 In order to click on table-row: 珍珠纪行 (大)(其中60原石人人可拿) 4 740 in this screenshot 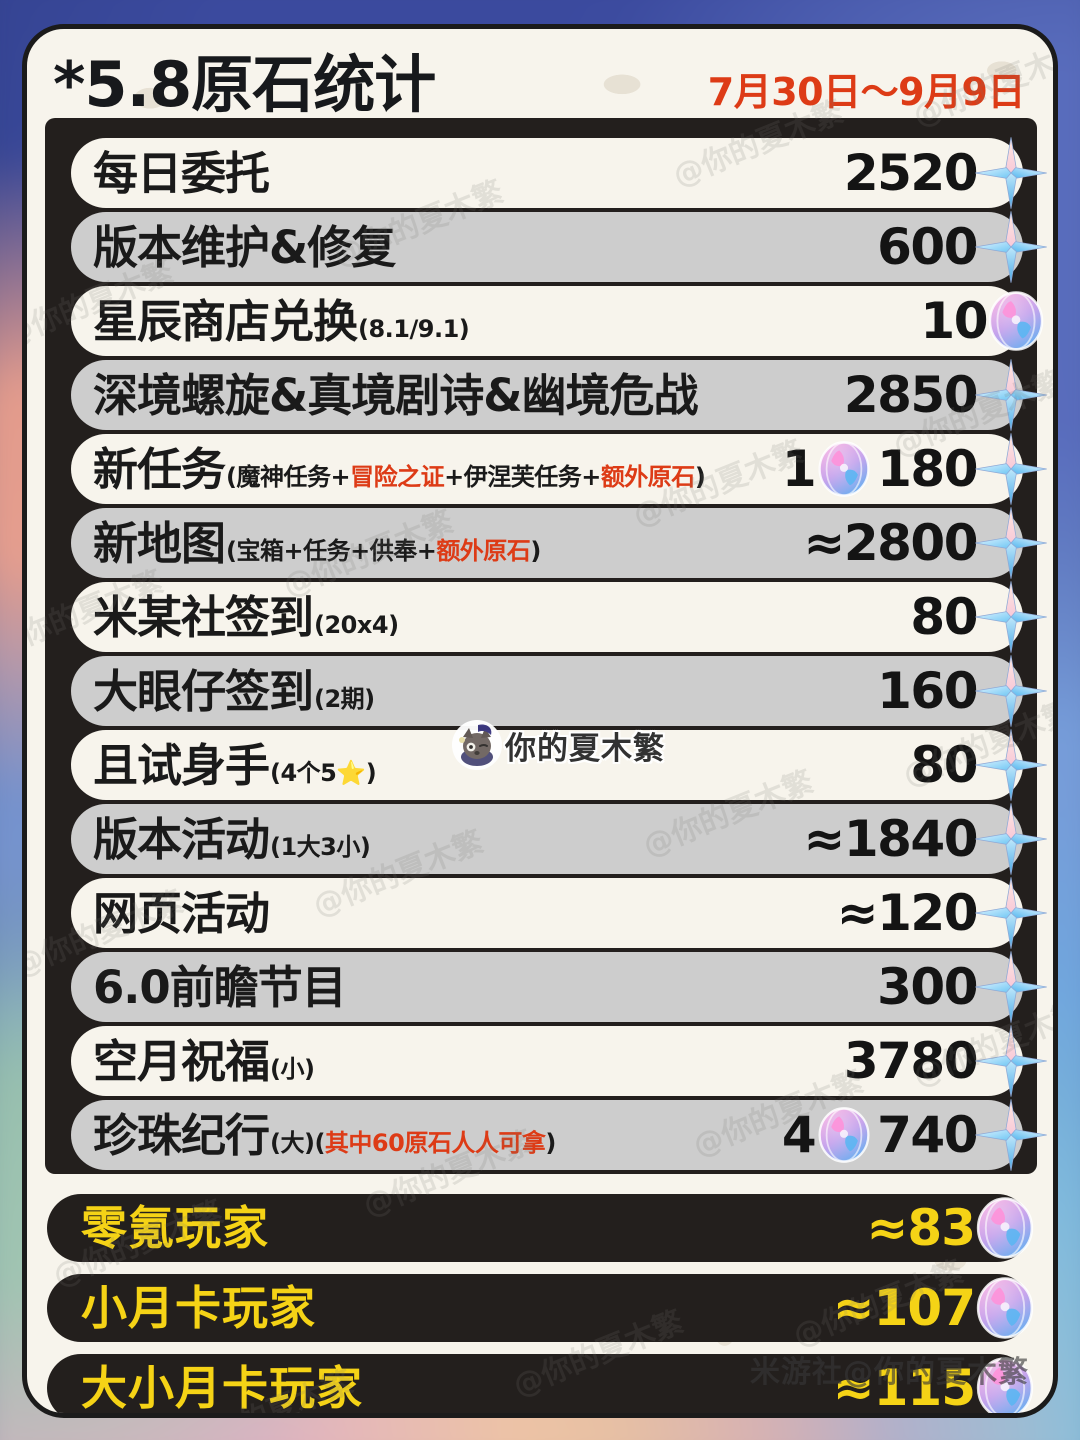, I will do `click(559, 1135)`.